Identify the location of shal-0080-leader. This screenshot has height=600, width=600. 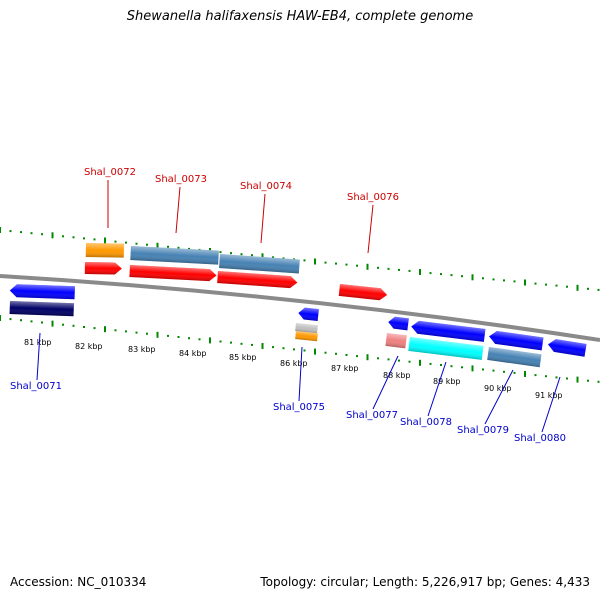
(551, 404).